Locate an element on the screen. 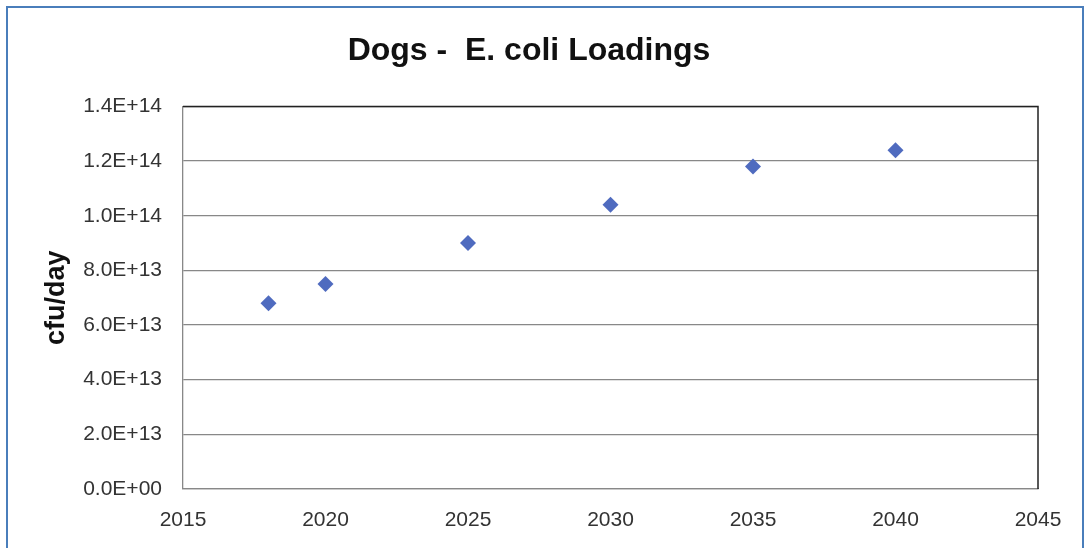 Image resolution: width=1092 pixels, height=548 pixels. y-tick-label: 1.2E+14 is located at coordinates (123, 159).